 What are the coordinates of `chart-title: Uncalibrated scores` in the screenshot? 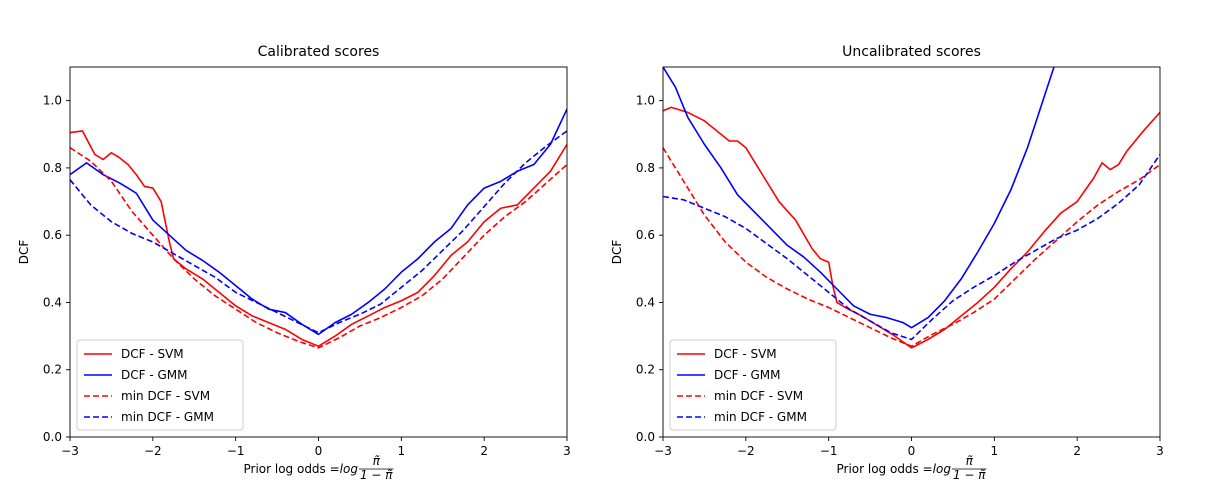 It's located at (911, 52).